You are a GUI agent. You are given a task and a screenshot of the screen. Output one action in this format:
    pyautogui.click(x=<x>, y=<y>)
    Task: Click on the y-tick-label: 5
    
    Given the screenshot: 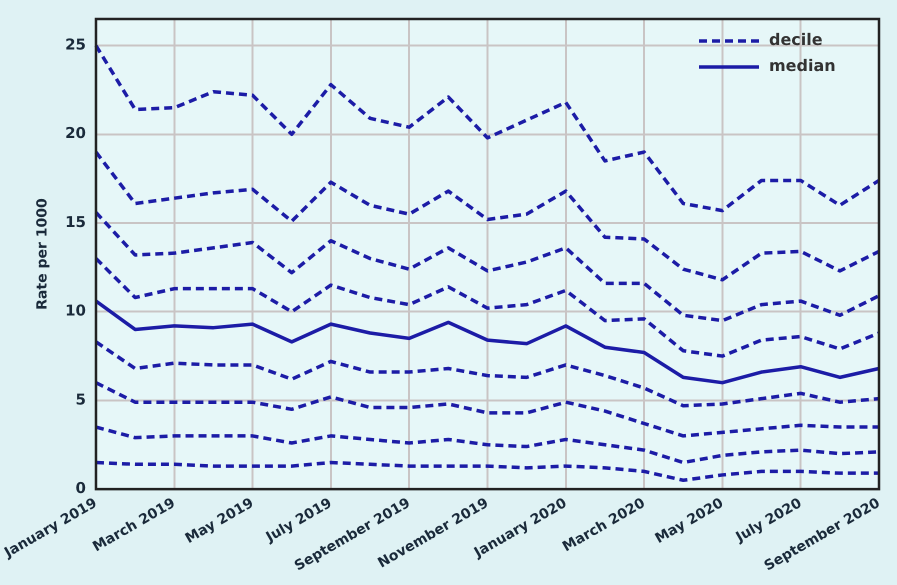 What is the action you would take?
    pyautogui.click(x=81, y=399)
    